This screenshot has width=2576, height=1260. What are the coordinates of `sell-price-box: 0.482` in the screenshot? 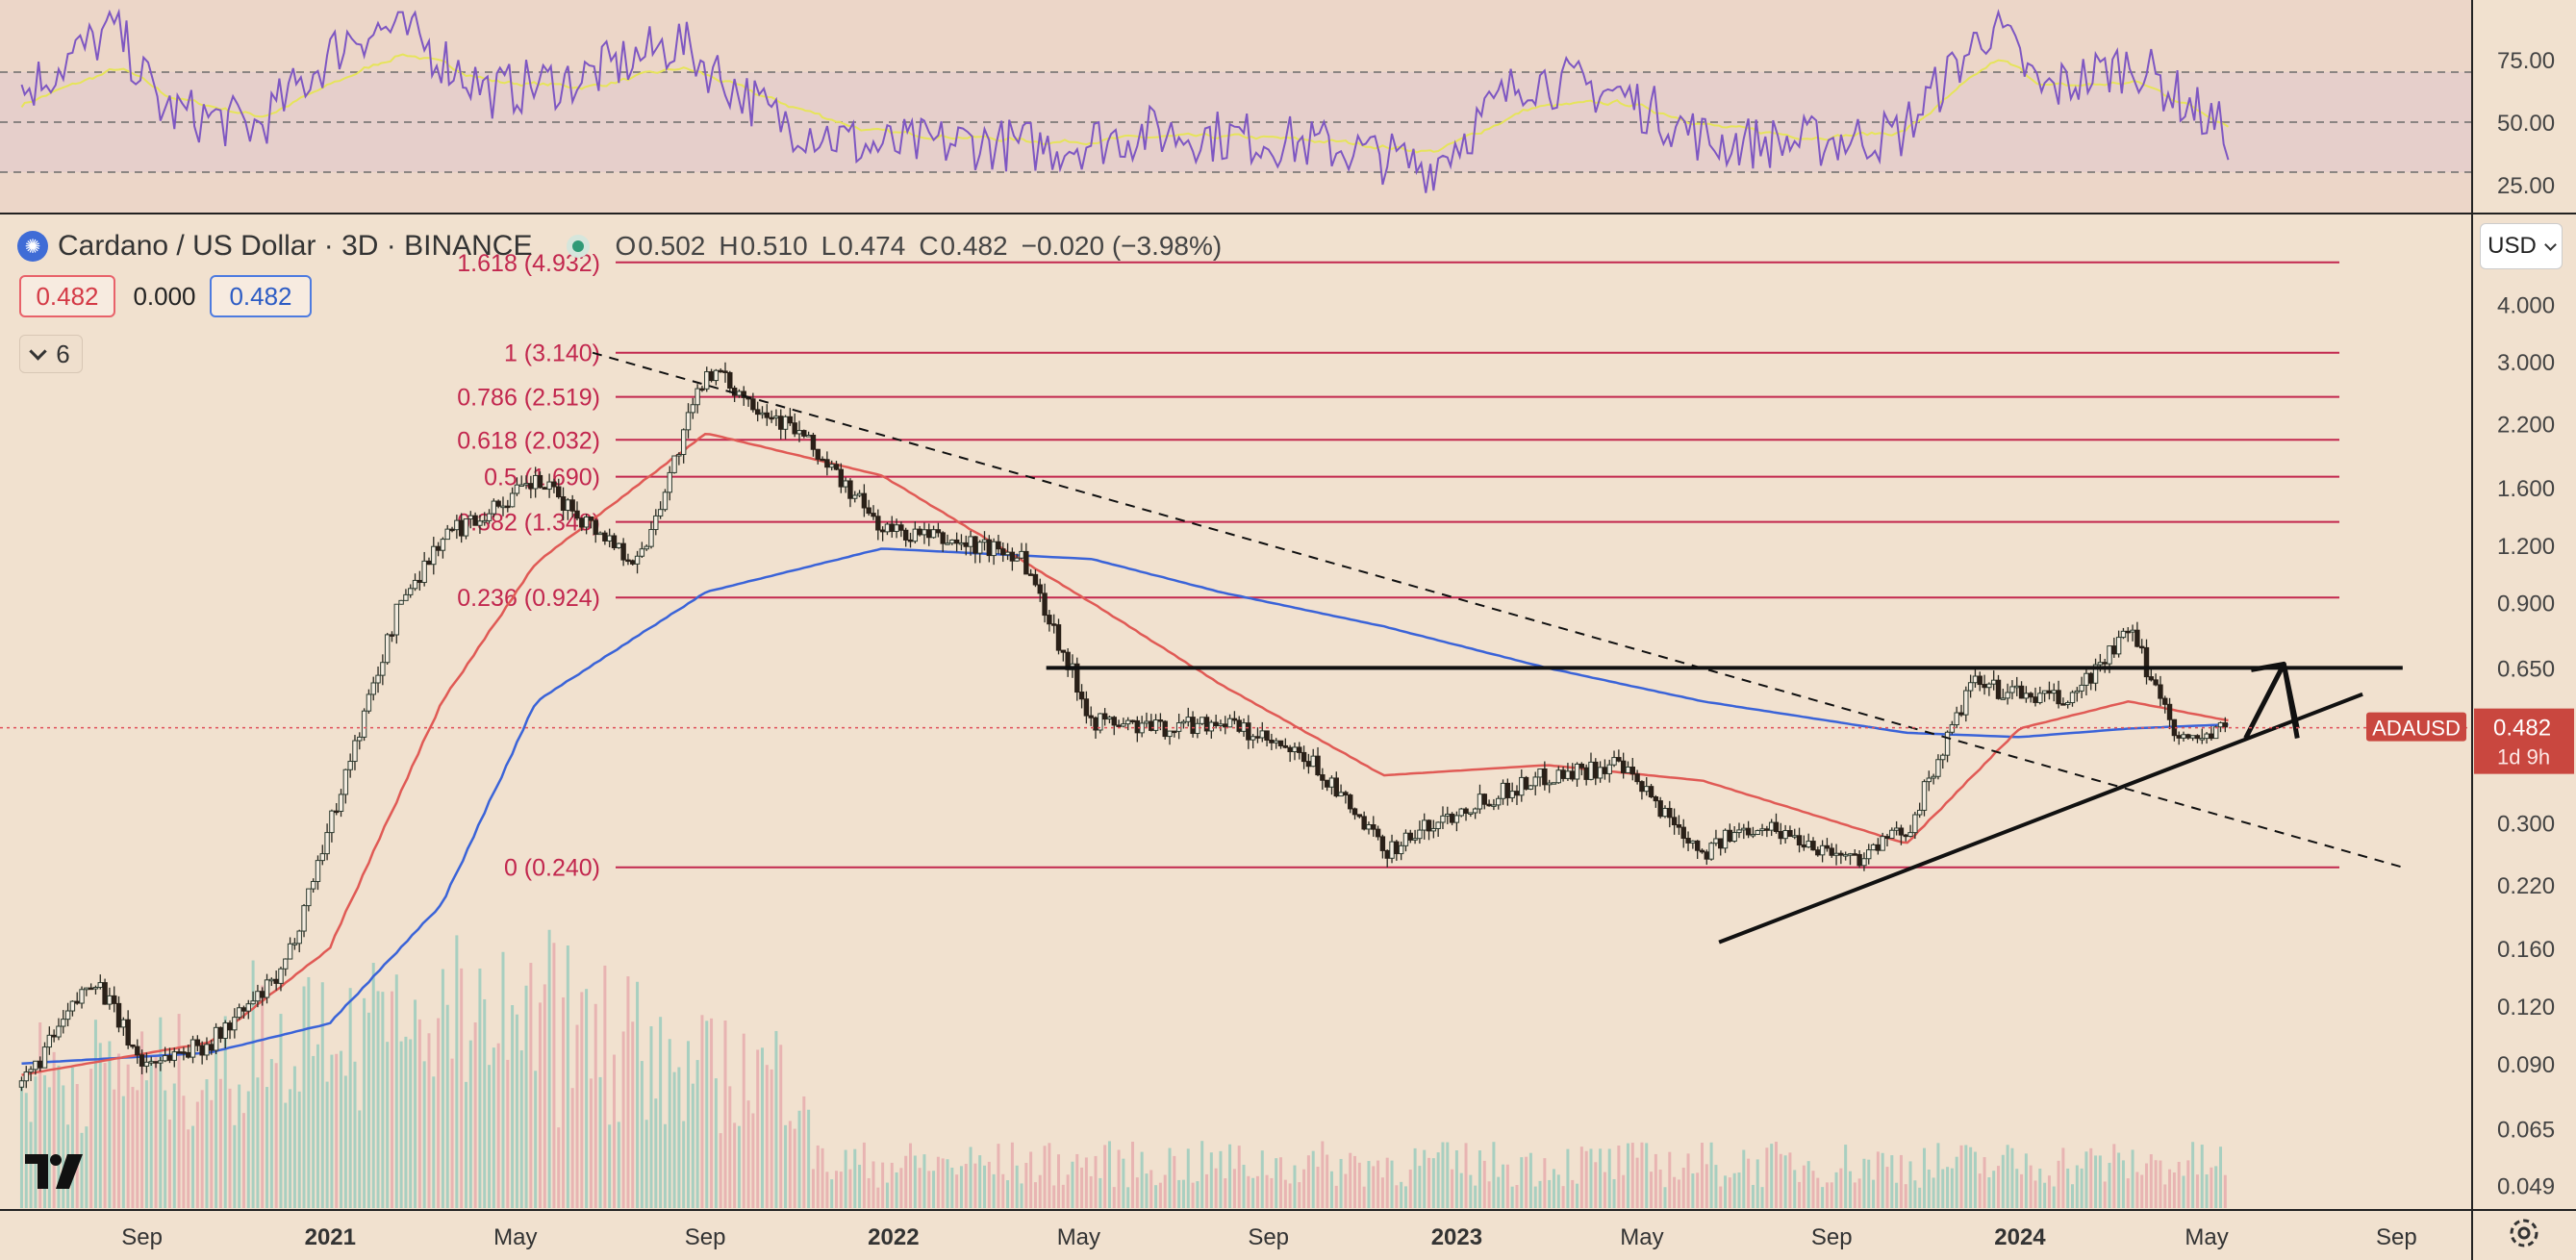 It's located at (67, 296).